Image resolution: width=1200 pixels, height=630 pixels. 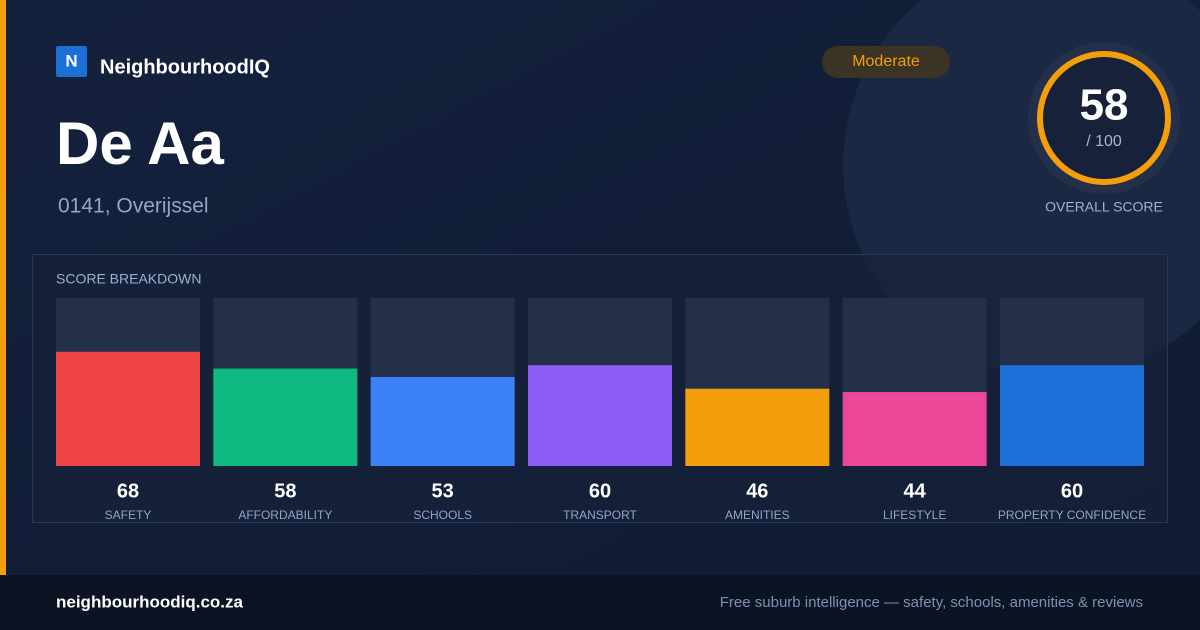 I want to click on badge, so click(x=886, y=62).